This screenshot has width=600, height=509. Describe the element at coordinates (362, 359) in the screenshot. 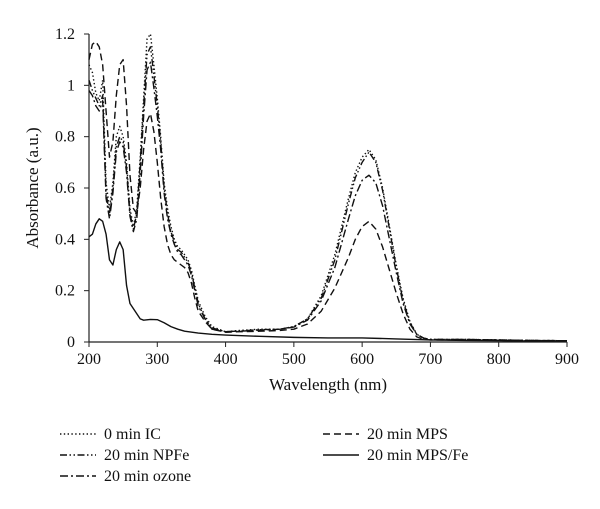

I see `x-tick-label: 600` at that location.